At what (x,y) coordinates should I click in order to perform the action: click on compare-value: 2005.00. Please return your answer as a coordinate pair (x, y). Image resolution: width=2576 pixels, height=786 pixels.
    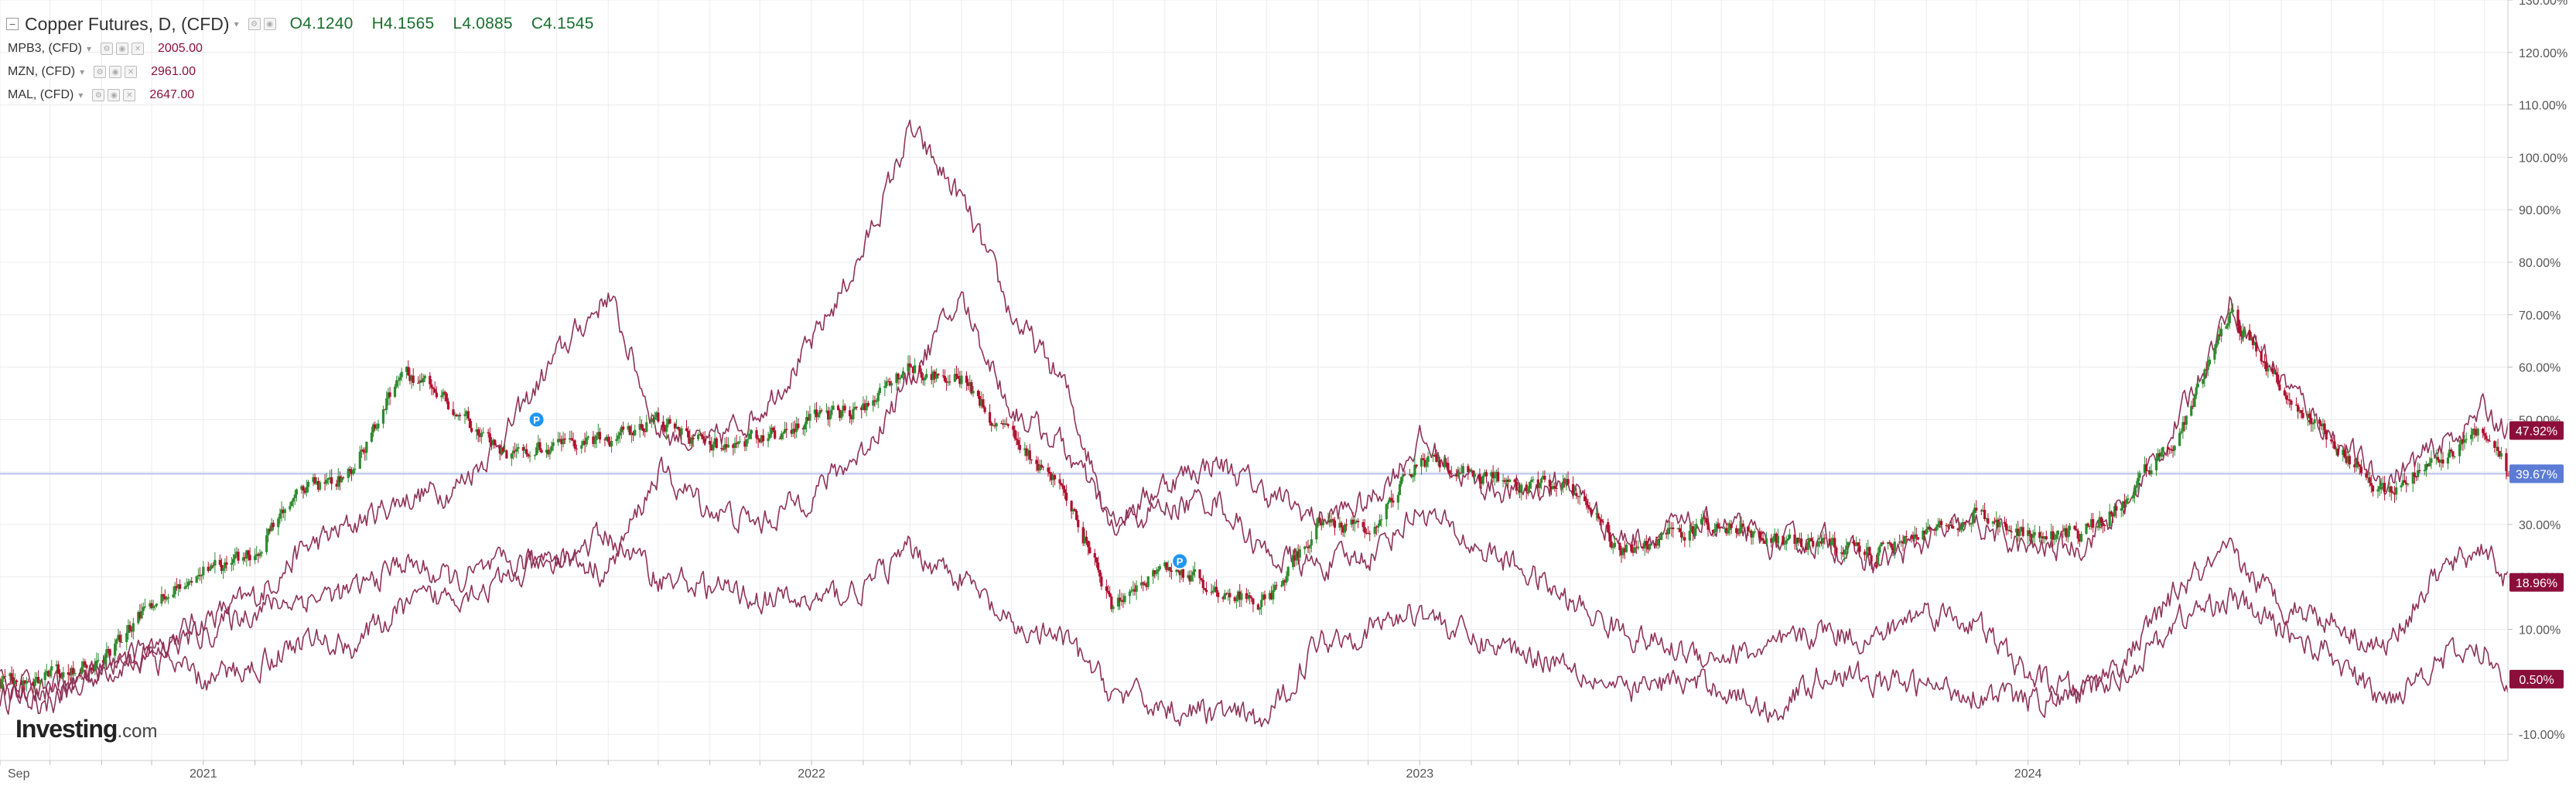
    Looking at the image, I should click on (180, 48).